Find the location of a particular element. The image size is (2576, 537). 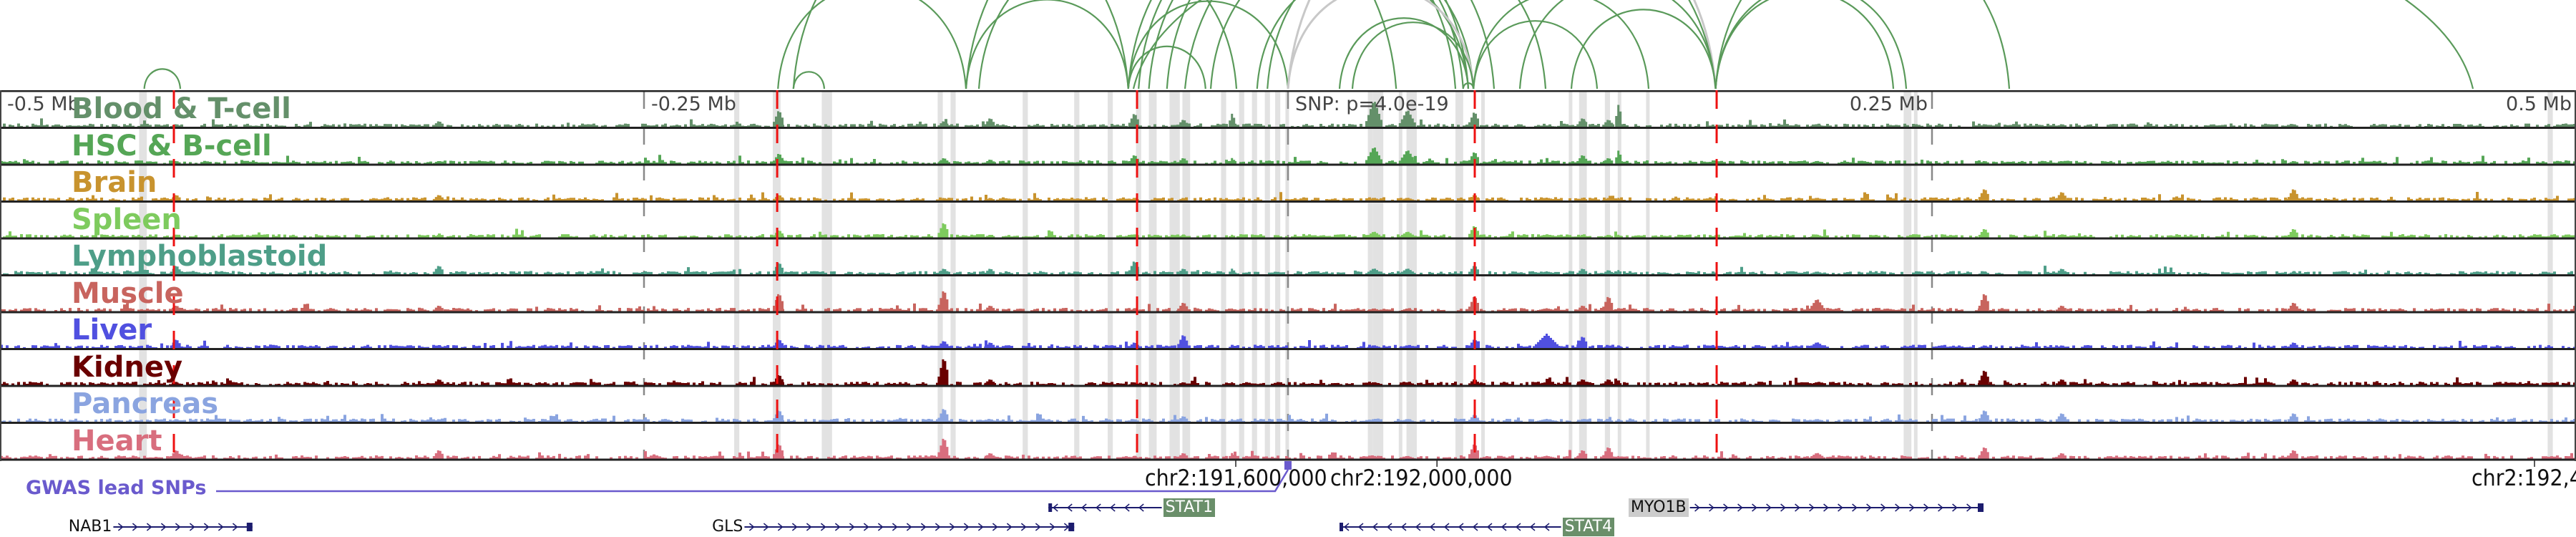

gwas-track-label: GWAS lead SNPs is located at coordinates (116, 488).